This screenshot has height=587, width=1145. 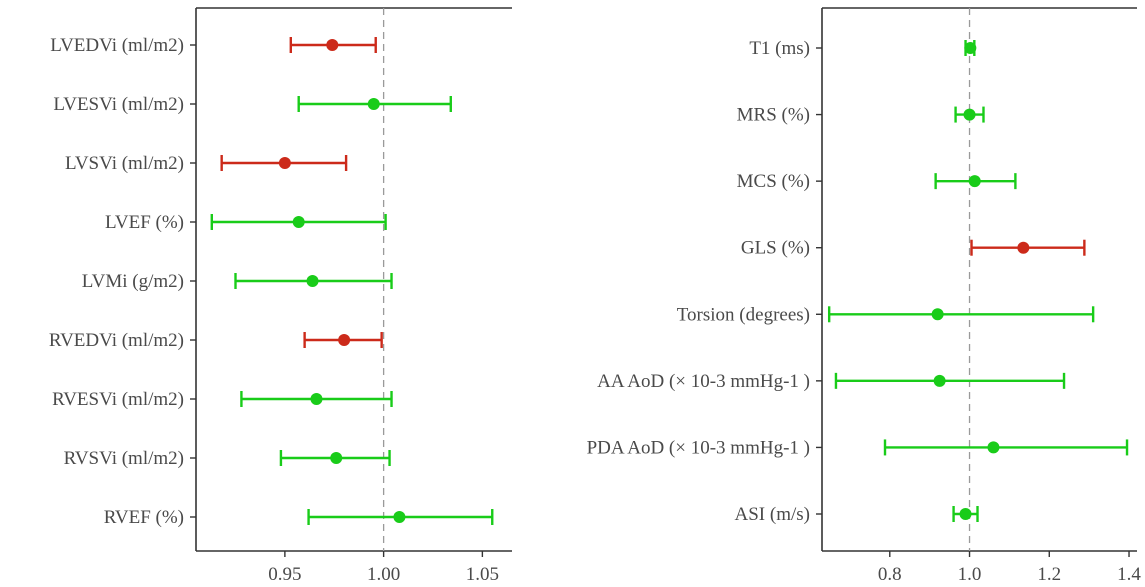 I want to click on row-label: GLS (%), so click(x=775, y=248).